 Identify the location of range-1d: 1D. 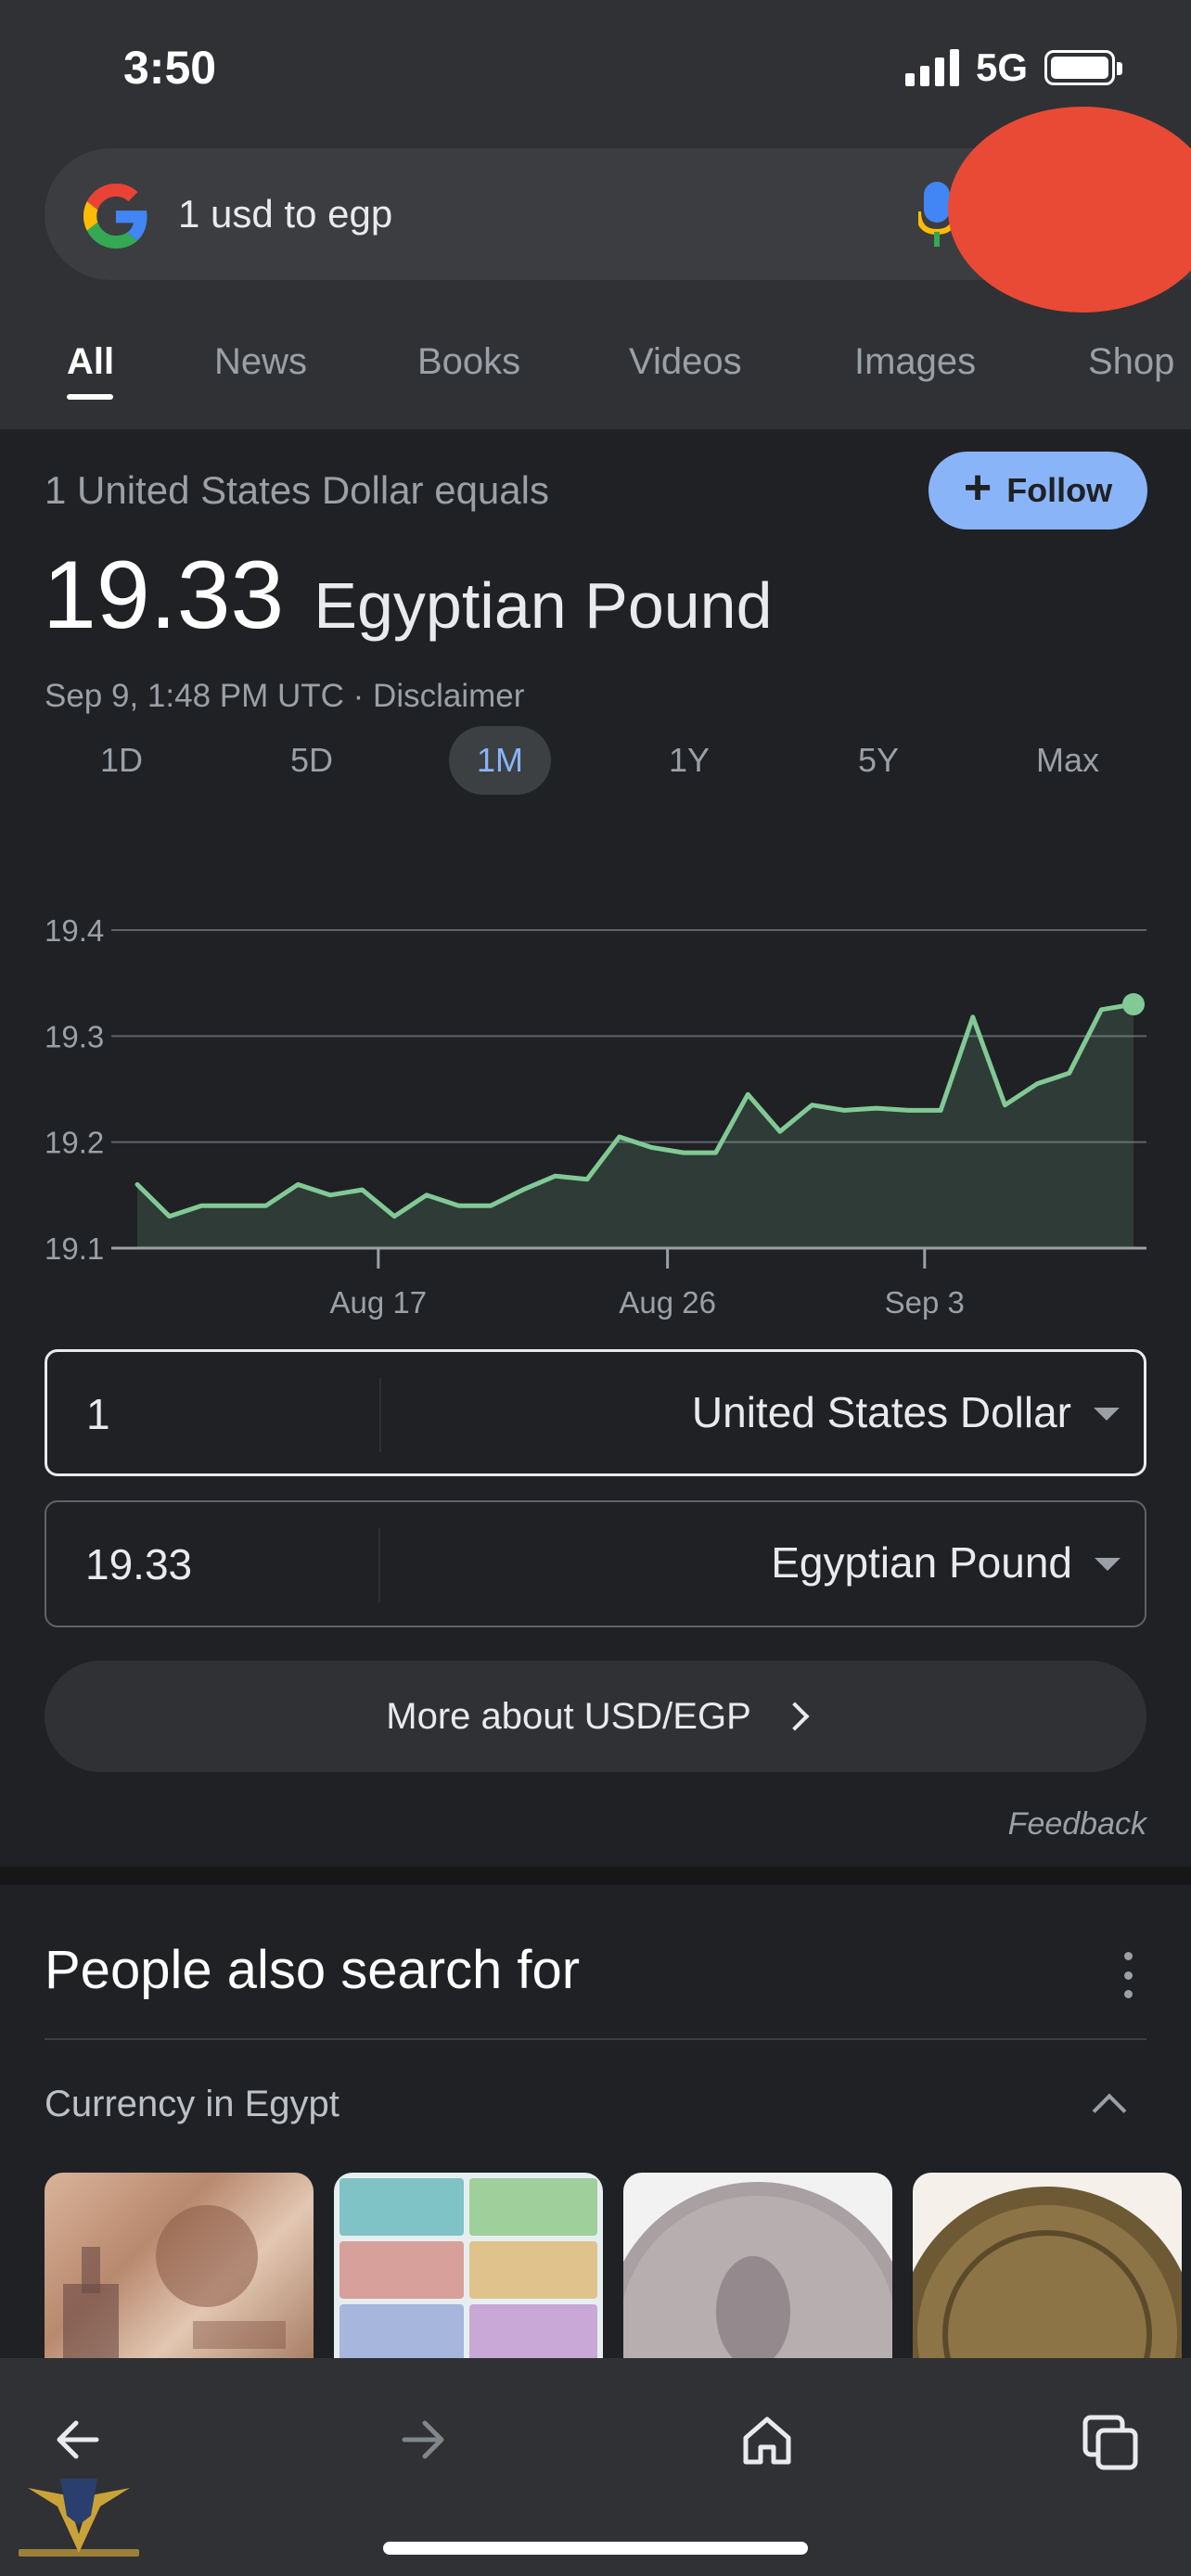
(121, 760).